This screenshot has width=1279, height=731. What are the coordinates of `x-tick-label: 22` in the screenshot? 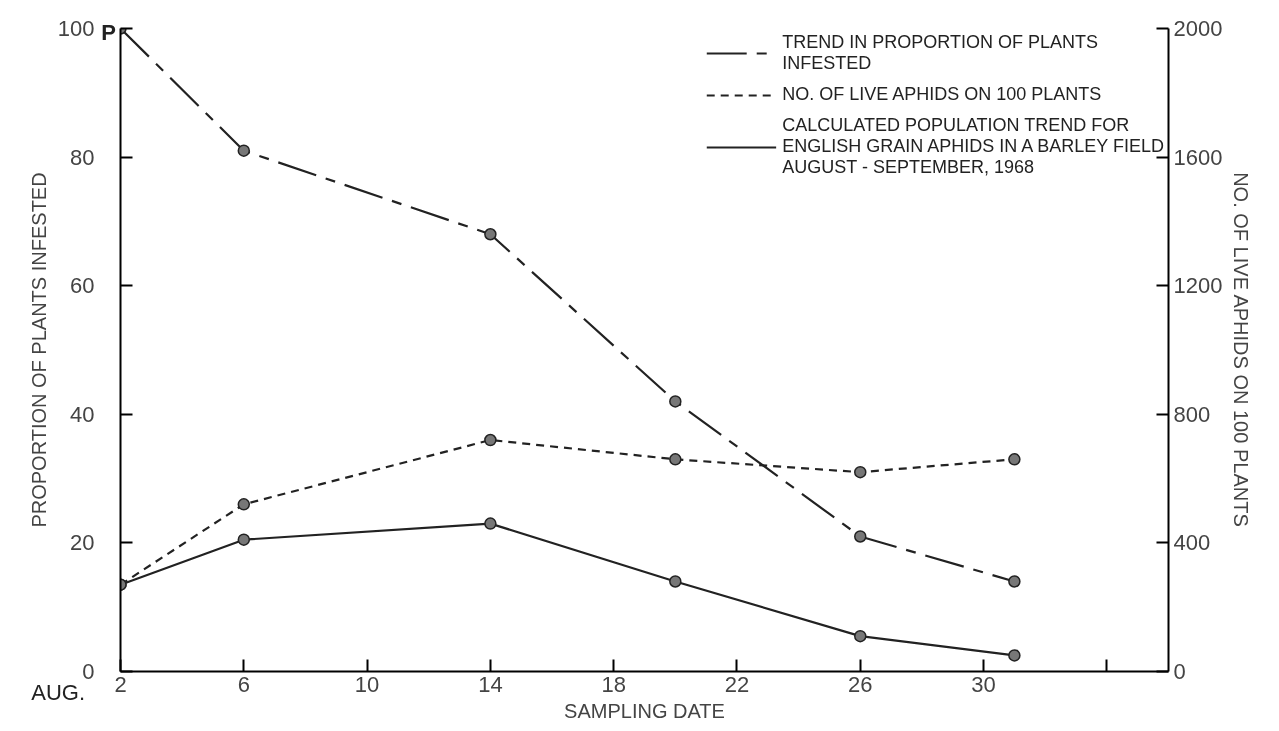 It's located at (737, 684).